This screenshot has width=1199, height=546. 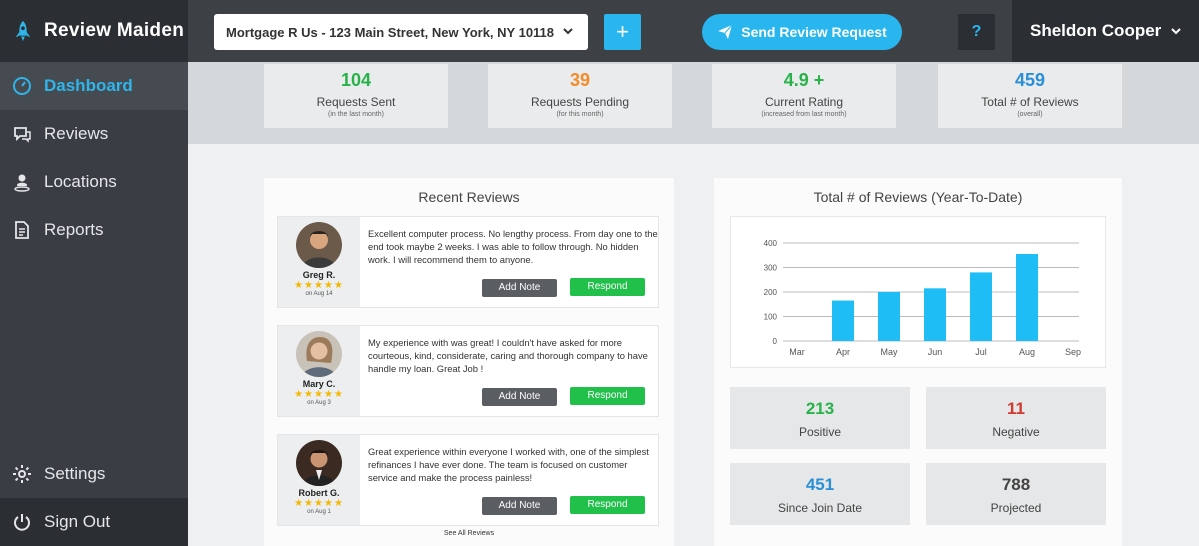 I want to click on bar-jun, so click(x=935, y=314).